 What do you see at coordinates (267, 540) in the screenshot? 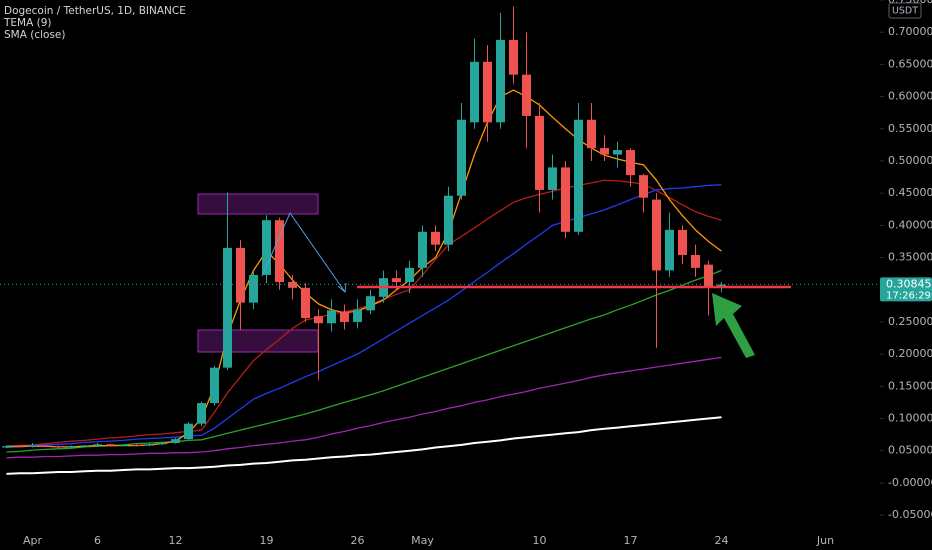
I see `x-tick-label: 19` at bounding box center [267, 540].